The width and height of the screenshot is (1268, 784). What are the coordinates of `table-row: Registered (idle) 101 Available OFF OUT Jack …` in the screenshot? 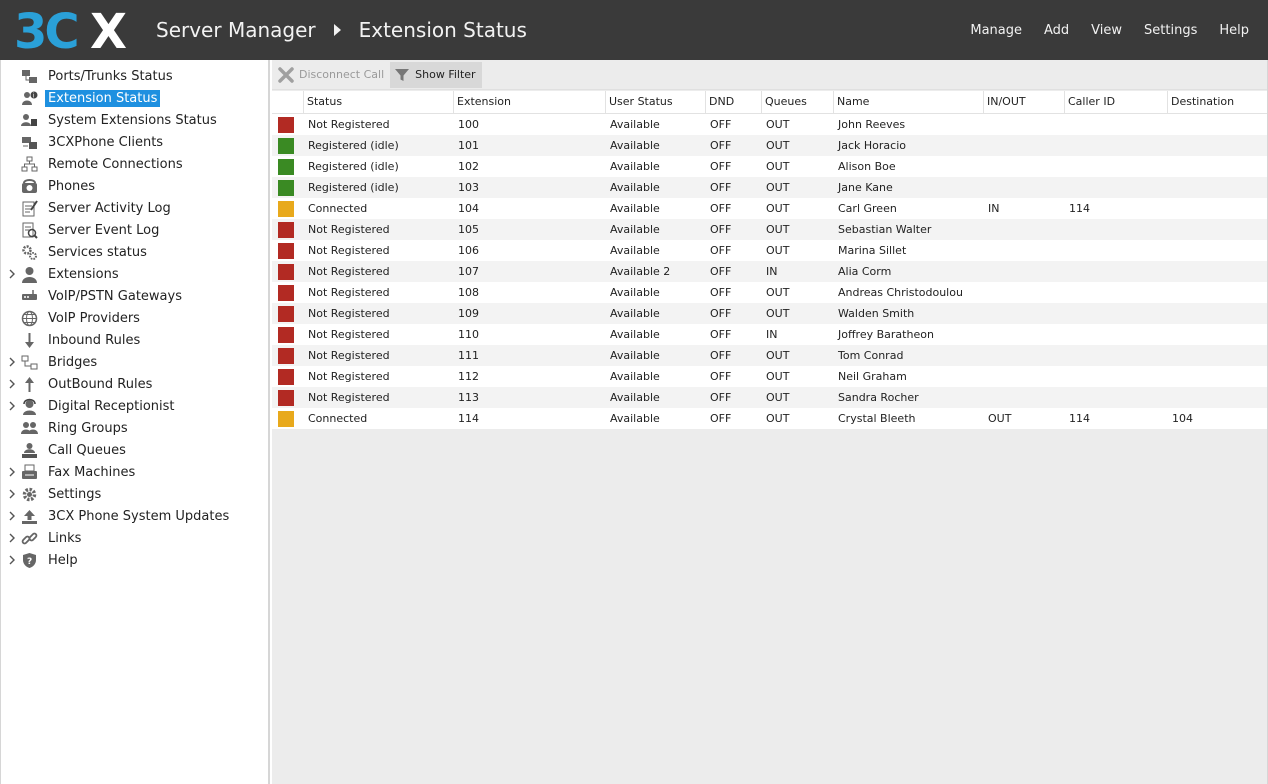 It's located at (769, 145).